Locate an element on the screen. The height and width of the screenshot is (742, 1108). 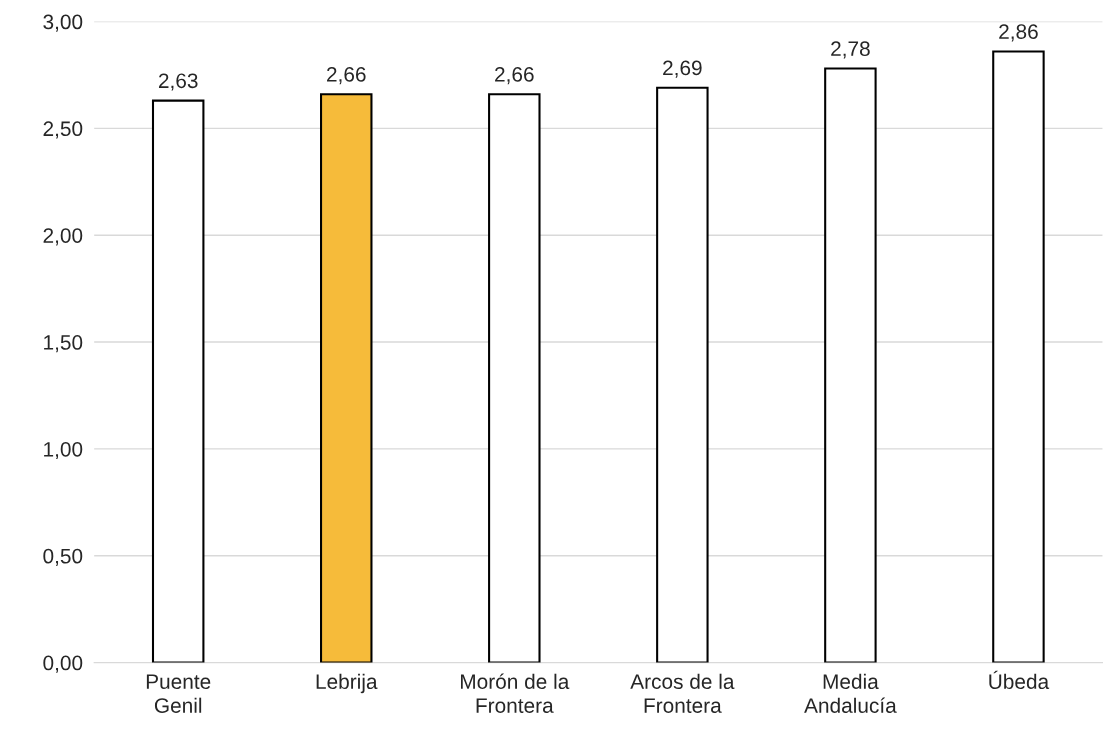
y-tick-label: 0,00 is located at coordinates (63, 664).